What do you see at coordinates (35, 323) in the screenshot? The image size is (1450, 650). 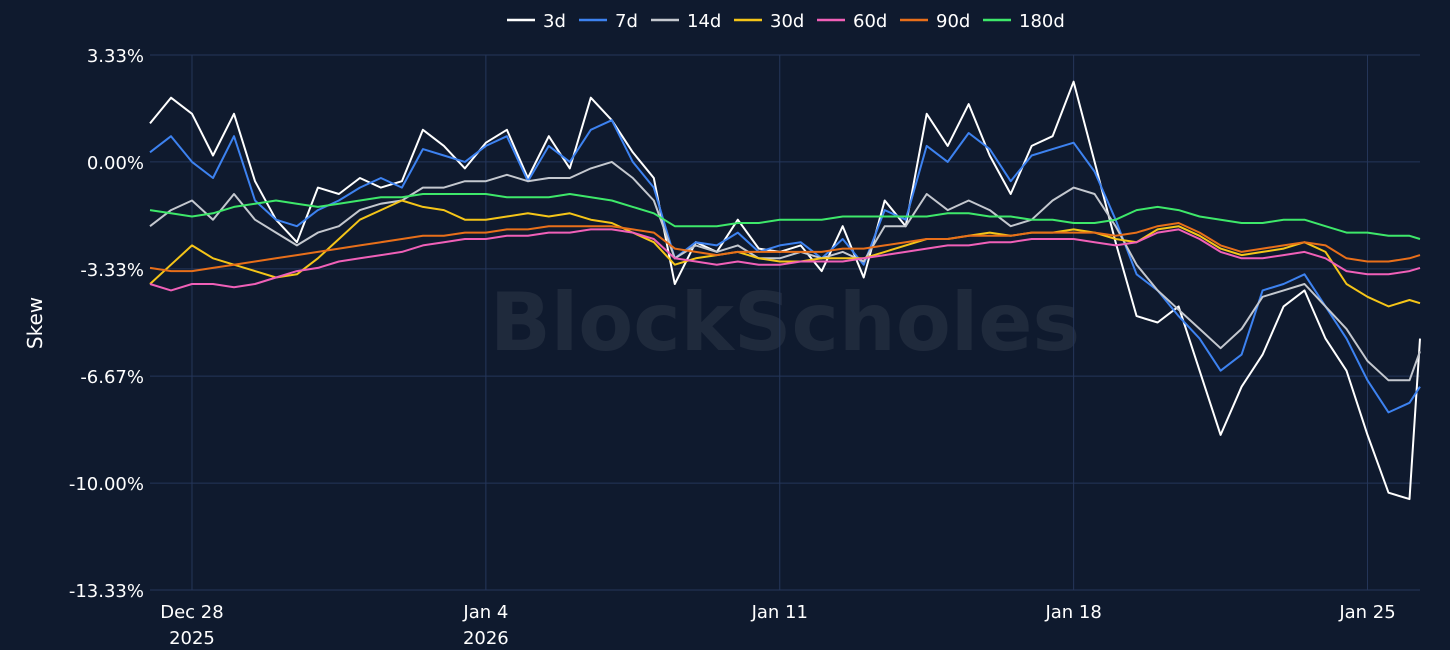 I see `y-axis-title: Skew` at bounding box center [35, 323].